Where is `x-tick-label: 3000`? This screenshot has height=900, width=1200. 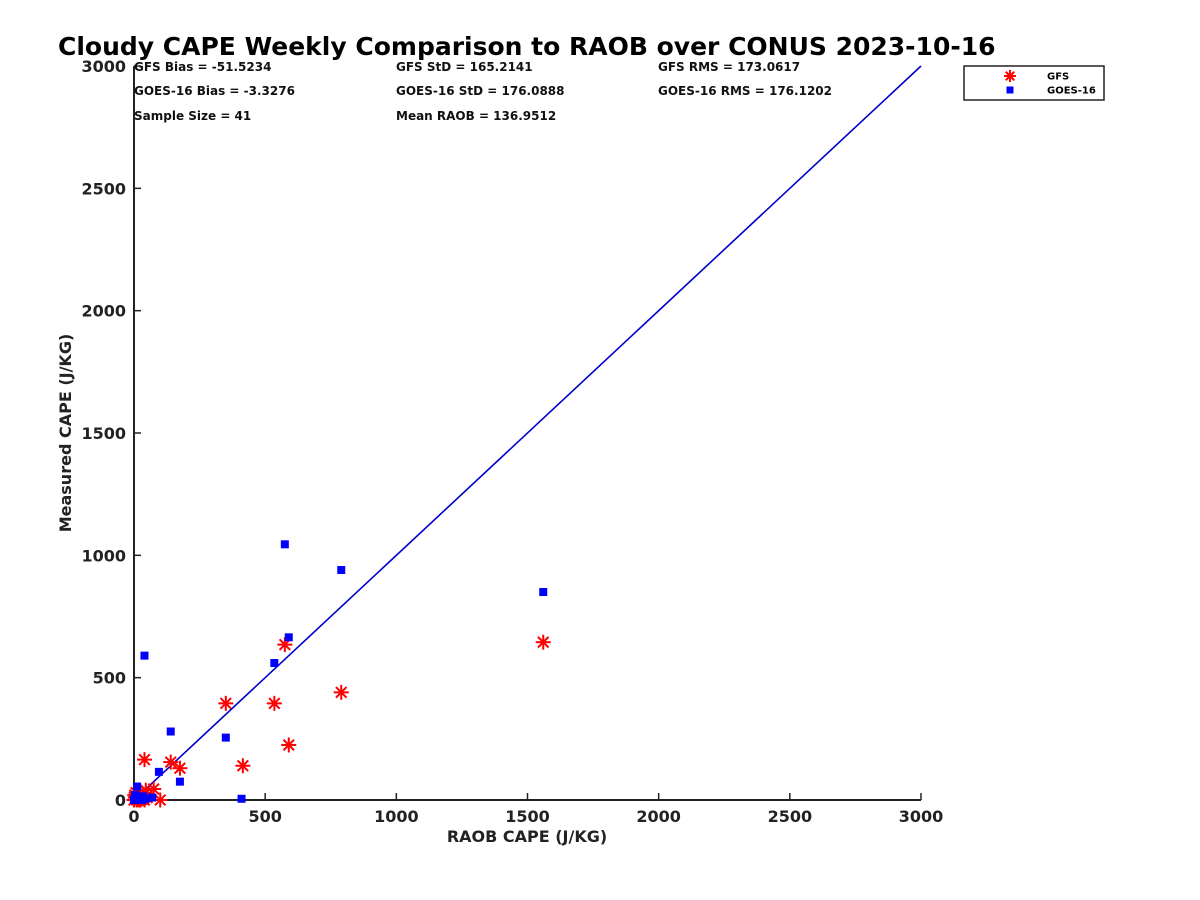 x-tick-label: 3000 is located at coordinates (921, 816).